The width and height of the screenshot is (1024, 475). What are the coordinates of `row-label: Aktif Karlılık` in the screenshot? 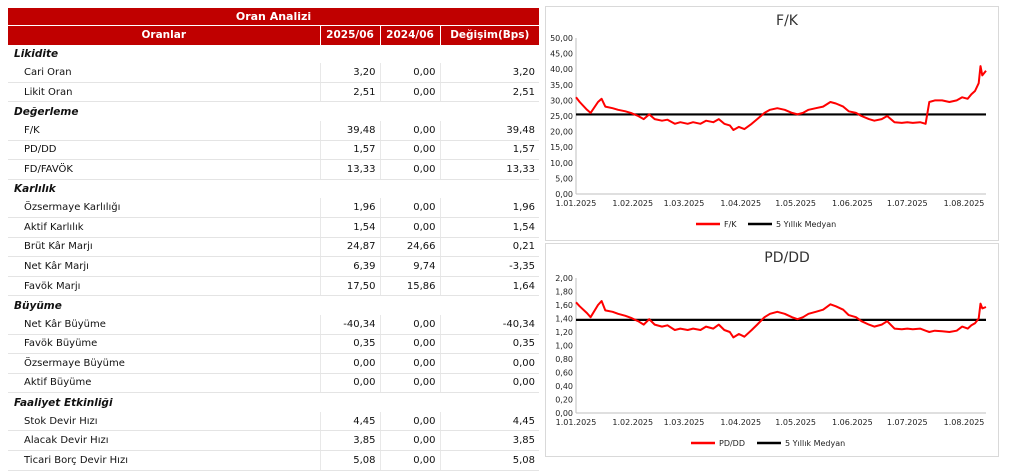 It's located at (164, 227).